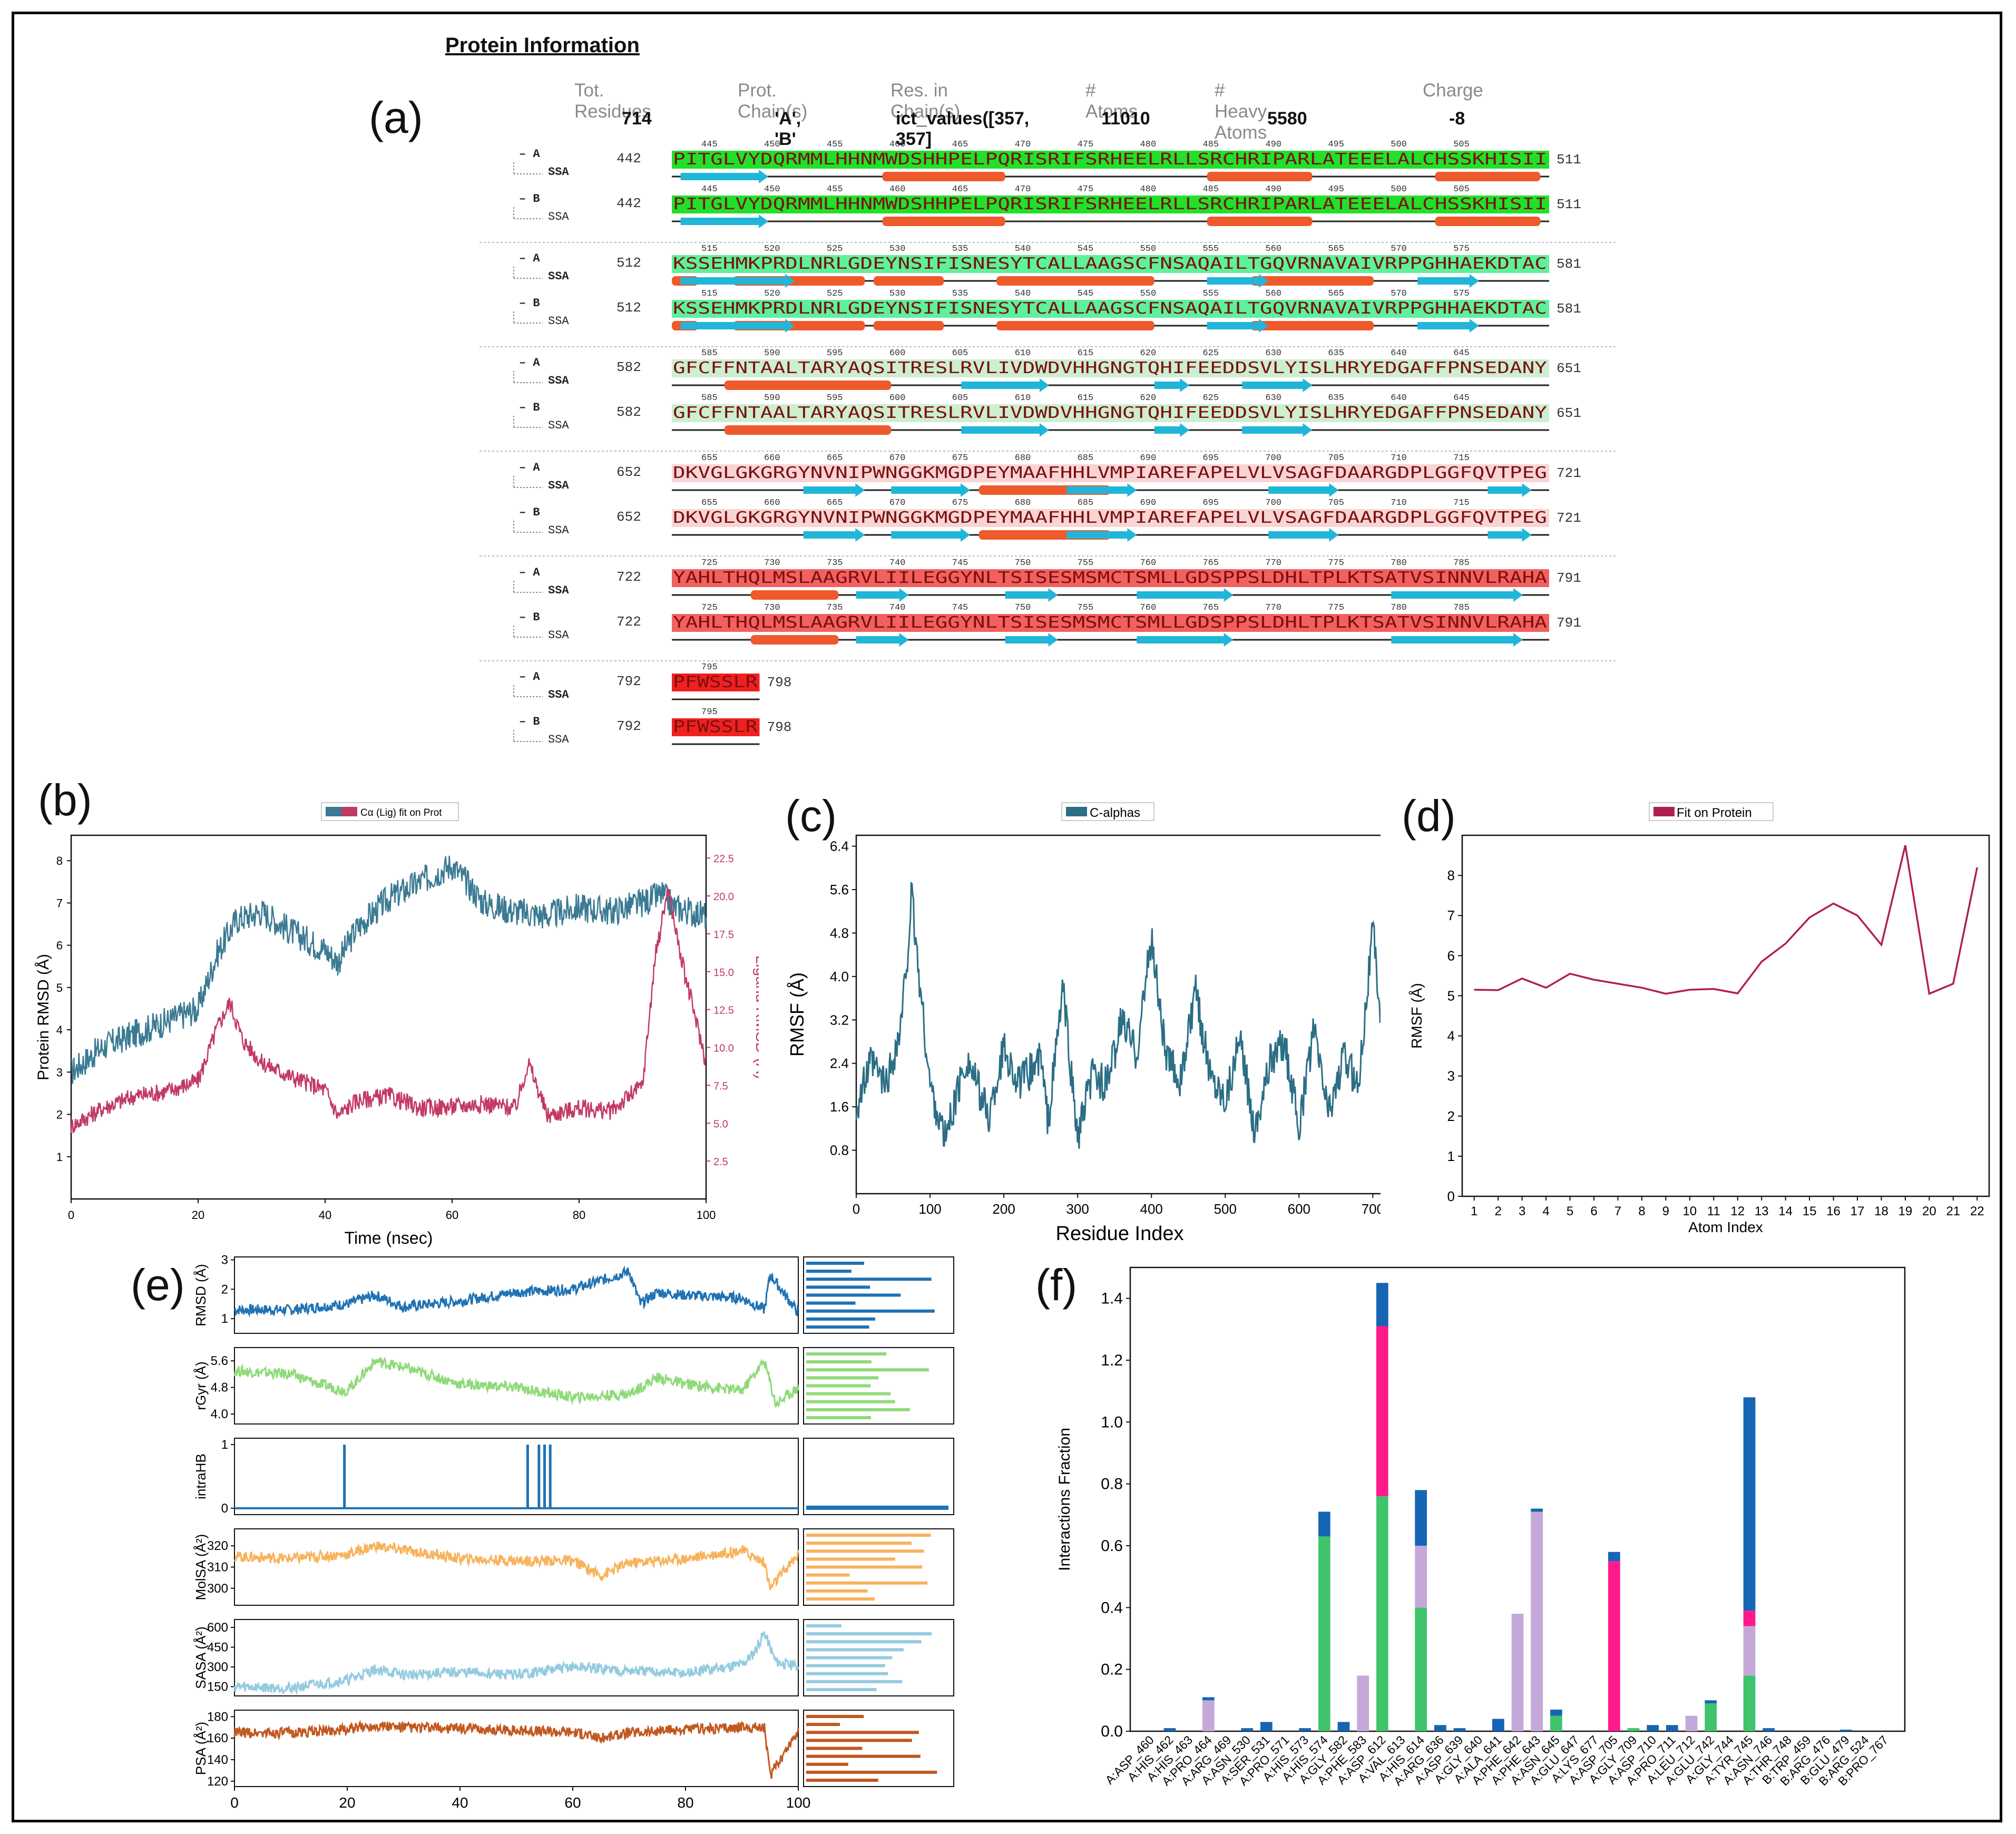 The height and width of the screenshot is (1834, 2016). Describe the element at coordinates (710, 503) in the screenshot. I see `residue-tick: 655` at that location.